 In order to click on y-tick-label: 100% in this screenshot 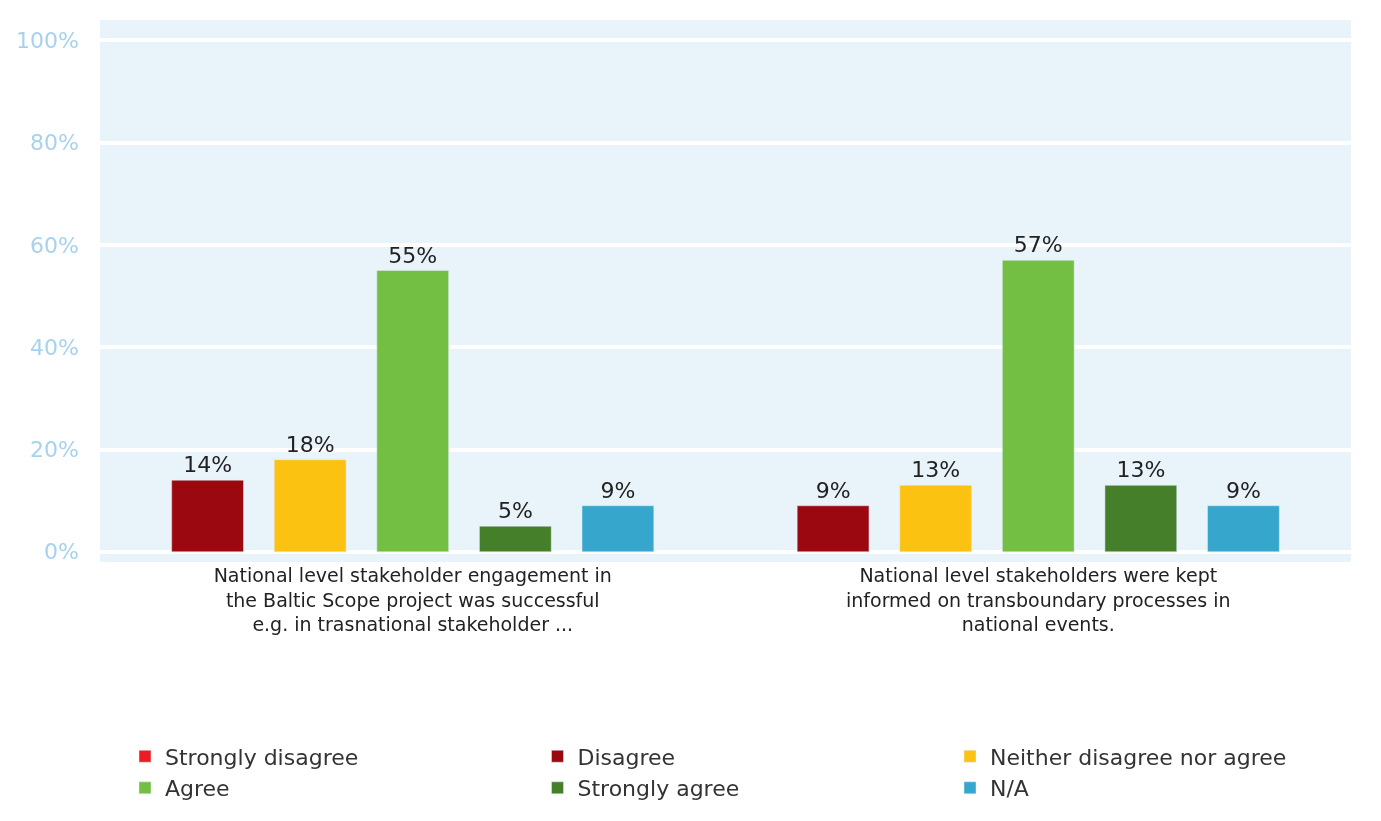, I will do `click(47, 41)`.